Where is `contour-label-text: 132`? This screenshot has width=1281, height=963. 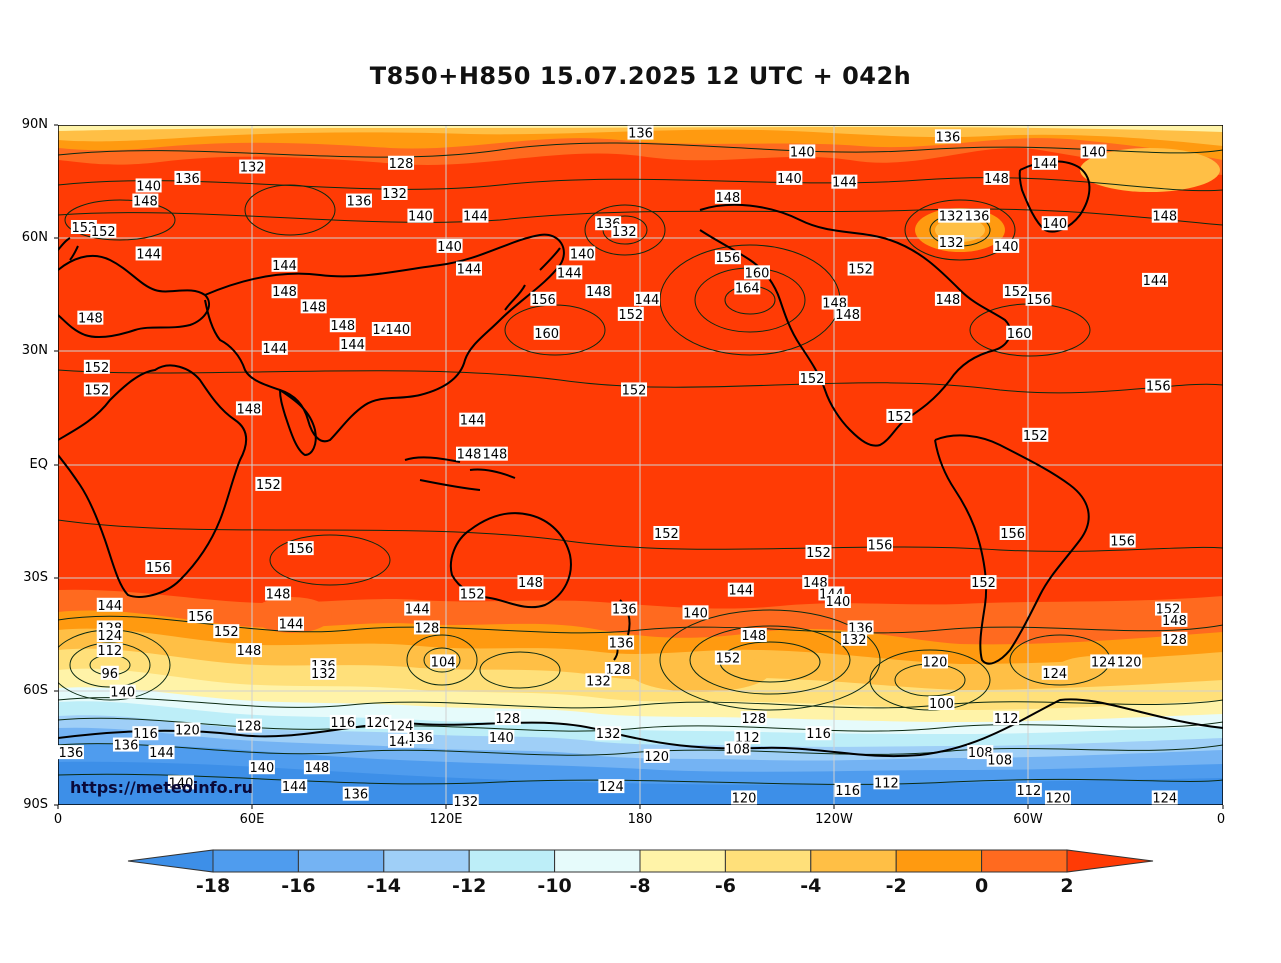 contour-label-text: 132 is located at coordinates (598, 681).